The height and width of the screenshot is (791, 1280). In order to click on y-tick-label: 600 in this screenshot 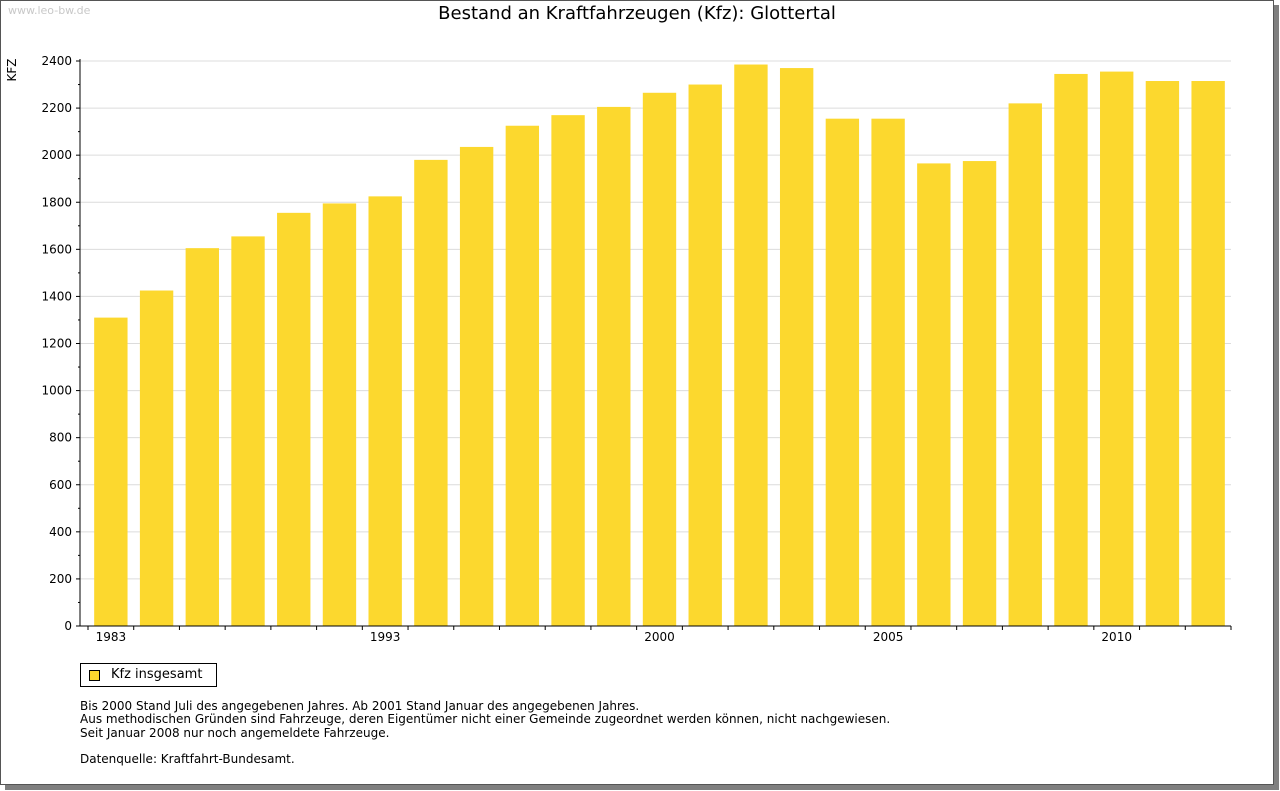, I will do `click(60, 485)`.